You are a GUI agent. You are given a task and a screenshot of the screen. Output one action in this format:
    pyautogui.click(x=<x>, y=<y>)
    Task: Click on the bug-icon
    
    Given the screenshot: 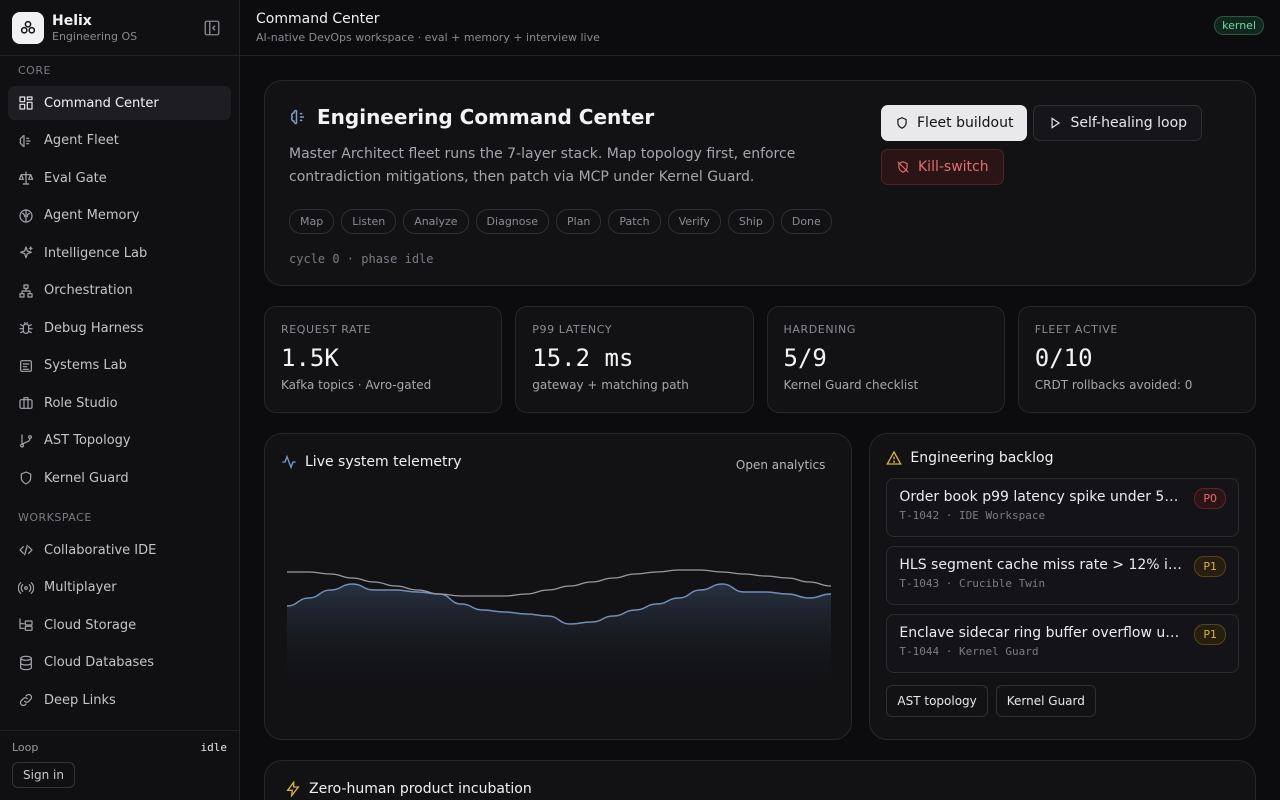 What is the action you would take?
    pyautogui.click(x=26, y=328)
    